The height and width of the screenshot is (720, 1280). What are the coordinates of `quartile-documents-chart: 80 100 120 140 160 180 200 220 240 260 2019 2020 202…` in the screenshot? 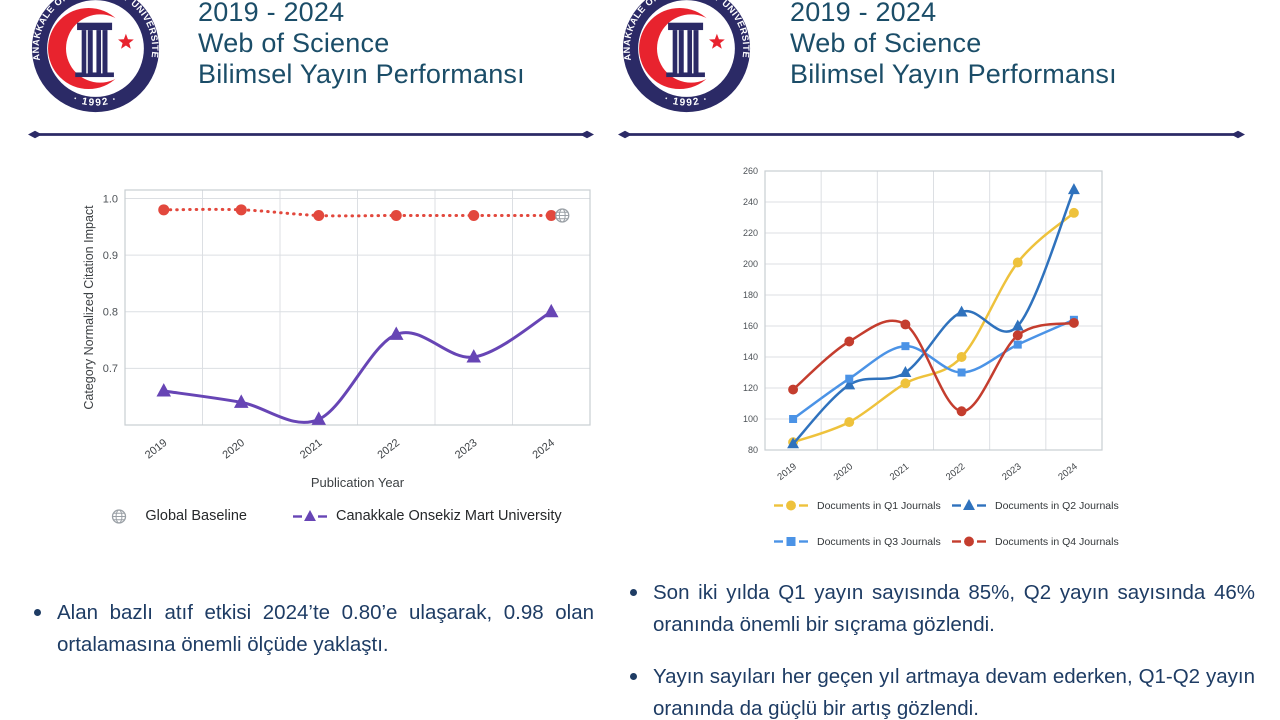 It's located at (923, 324).